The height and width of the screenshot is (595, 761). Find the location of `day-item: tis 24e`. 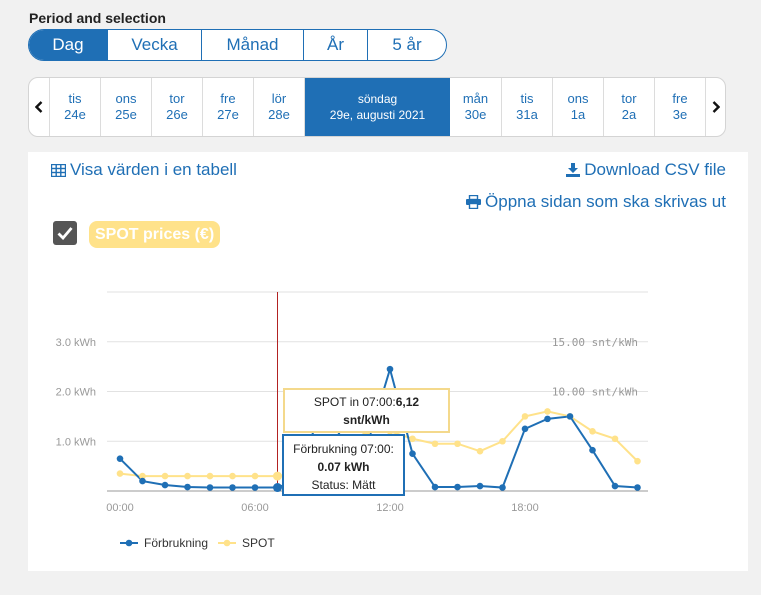

day-item: tis 24e is located at coordinates (74, 107).